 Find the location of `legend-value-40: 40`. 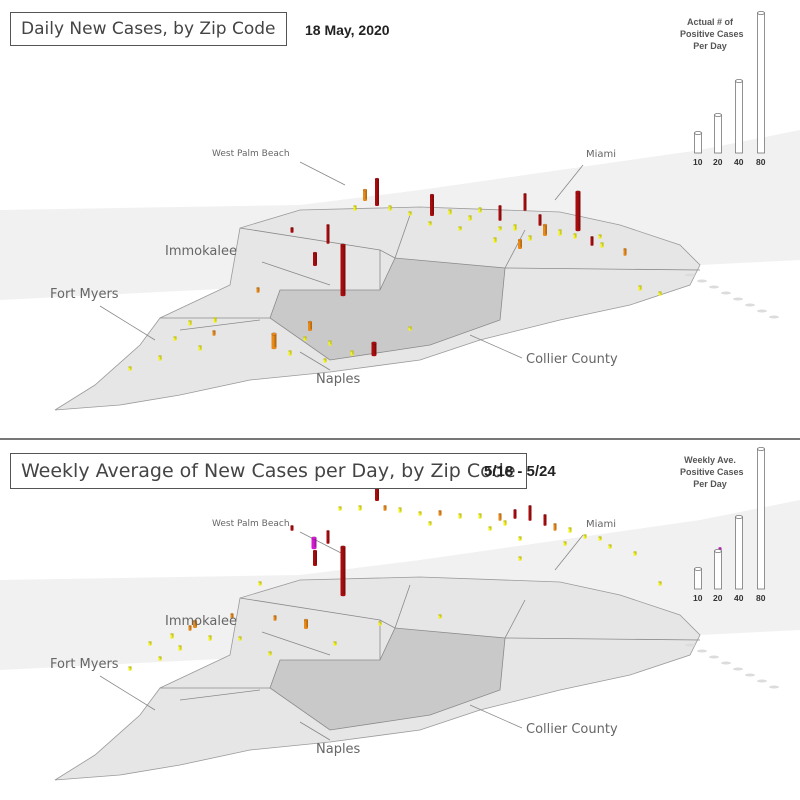

legend-value-40: 40 is located at coordinates (739, 162).